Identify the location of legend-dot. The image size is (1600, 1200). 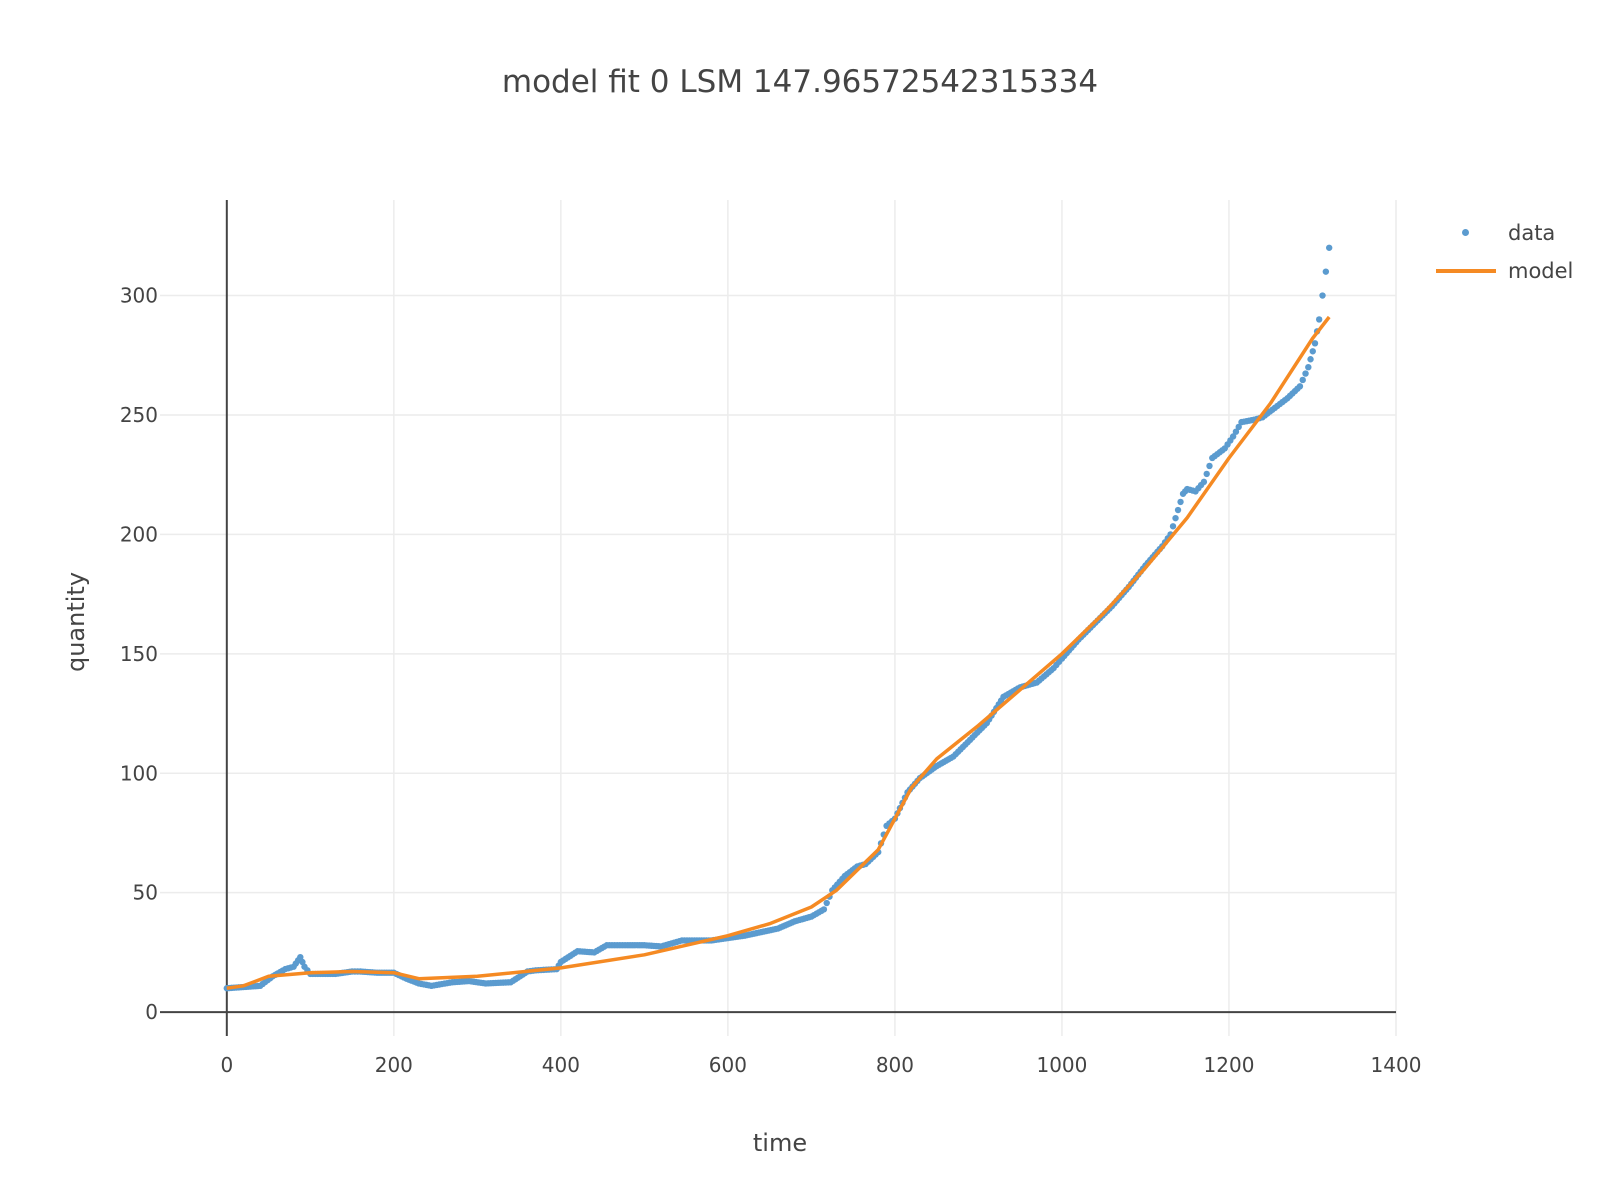
(1465, 232).